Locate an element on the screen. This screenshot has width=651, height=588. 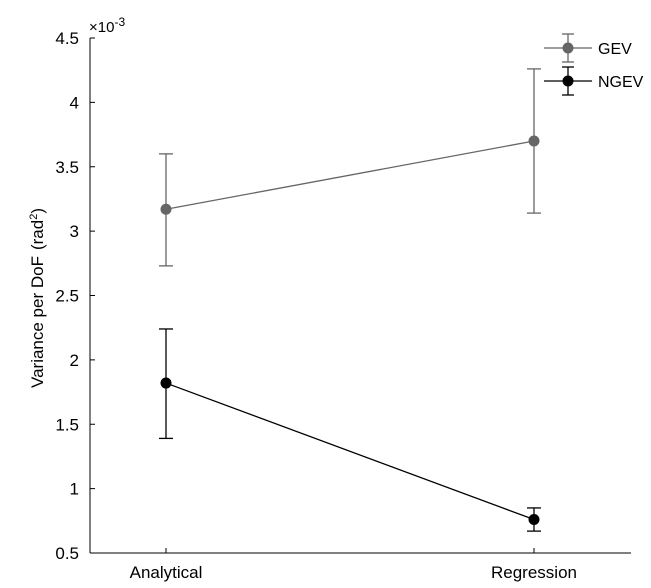
y-tick-label: 2.5 is located at coordinates (67, 296).